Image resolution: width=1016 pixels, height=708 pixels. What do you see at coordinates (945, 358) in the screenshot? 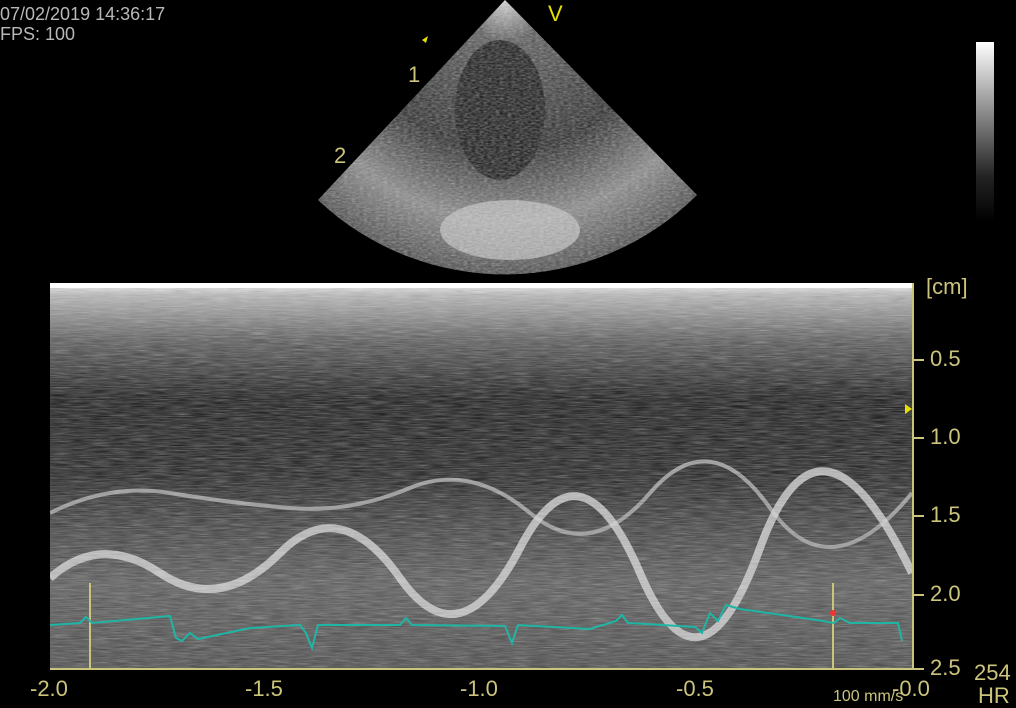
I see `depth-tick: 0.5` at bounding box center [945, 358].